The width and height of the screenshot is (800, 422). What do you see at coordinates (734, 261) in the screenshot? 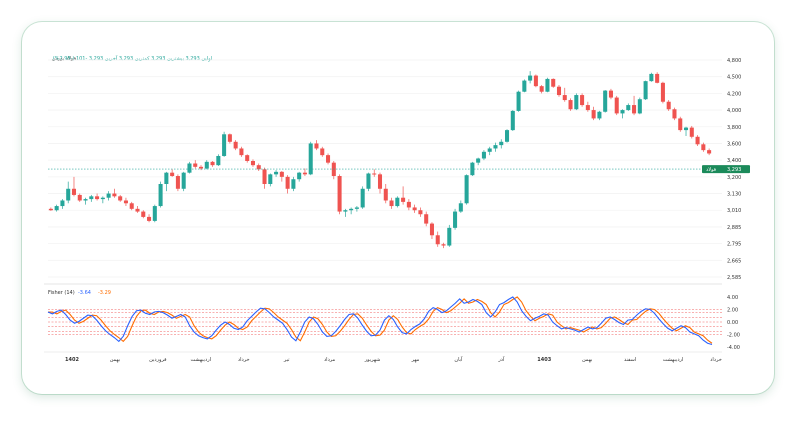
I see `price-tick-label: 2,665` at bounding box center [734, 261].